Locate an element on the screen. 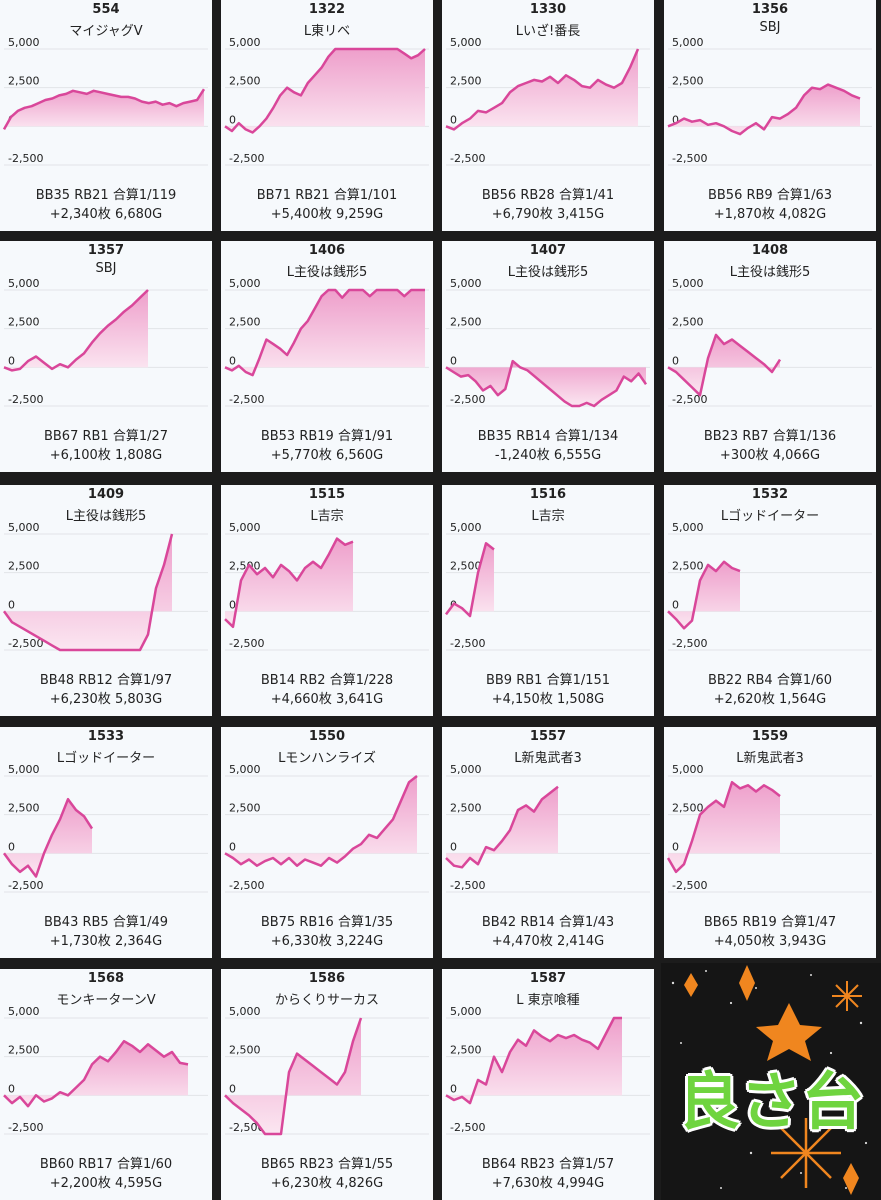 The image size is (881, 1200). bonus-stats: BB43 RB5 合算1/49 is located at coordinates (106, 922).